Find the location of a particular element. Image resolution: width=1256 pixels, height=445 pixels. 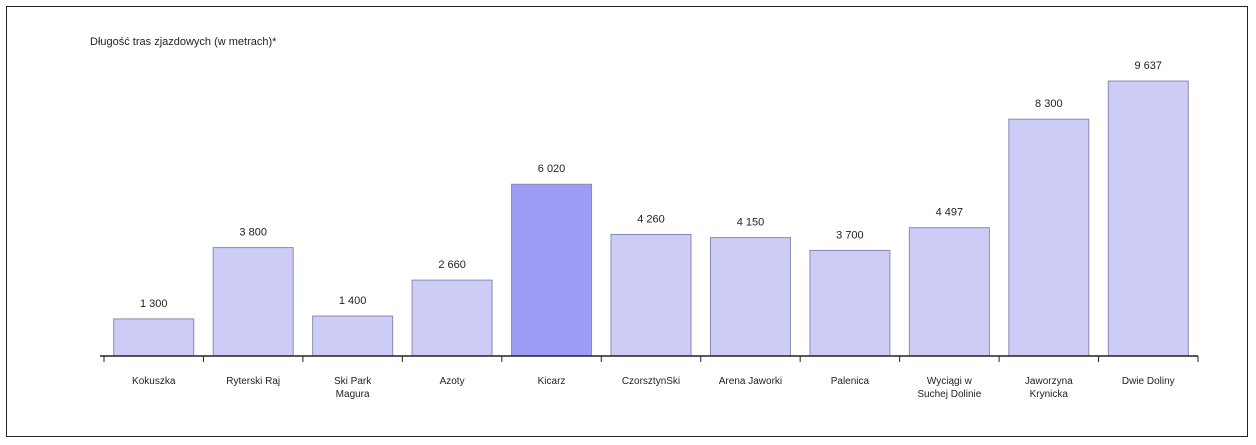

value-label: 3 700 is located at coordinates (850, 235).